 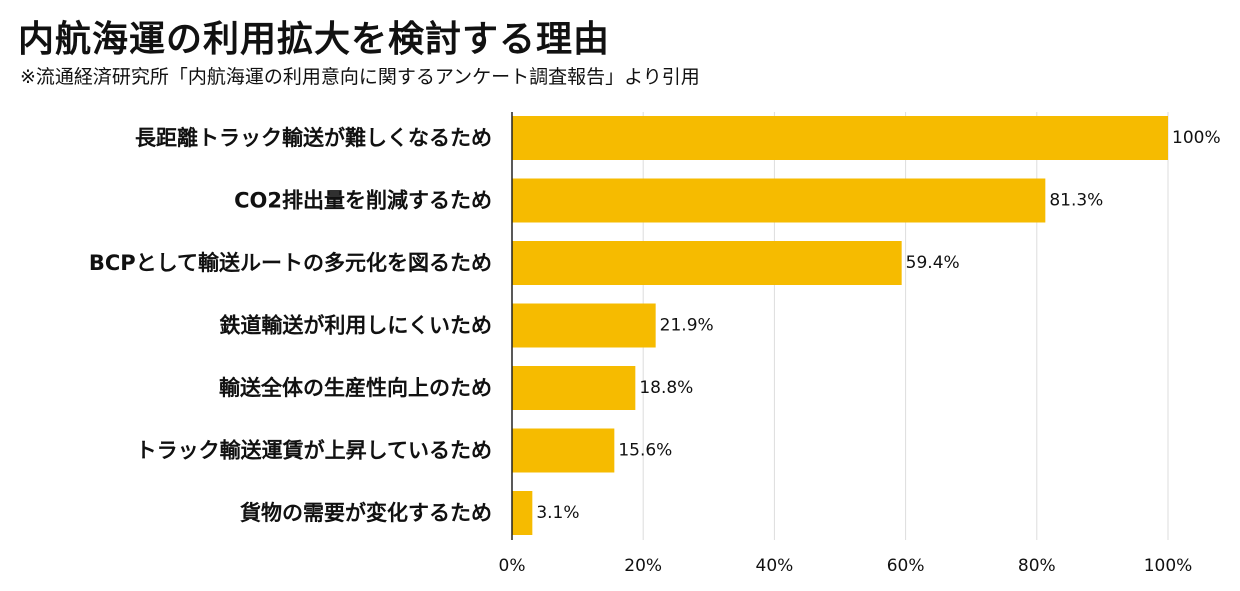 What do you see at coordinates (557, 513) in the screenshot?
I see `value-label: 3.1%` at bounding box center [557, 513].